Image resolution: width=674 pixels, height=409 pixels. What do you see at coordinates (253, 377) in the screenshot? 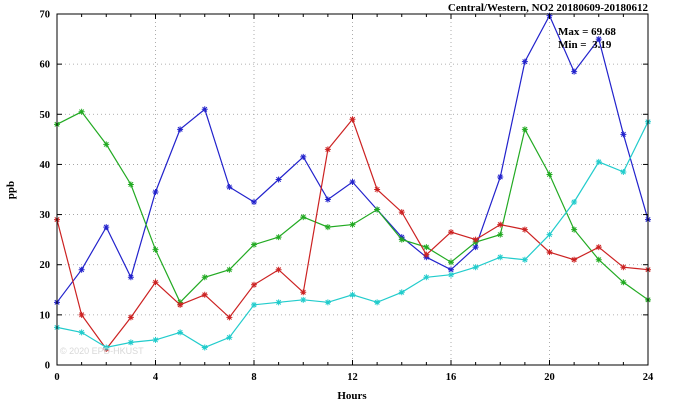
I see `x-tick-label: 8` at bounding box center [253, 377].